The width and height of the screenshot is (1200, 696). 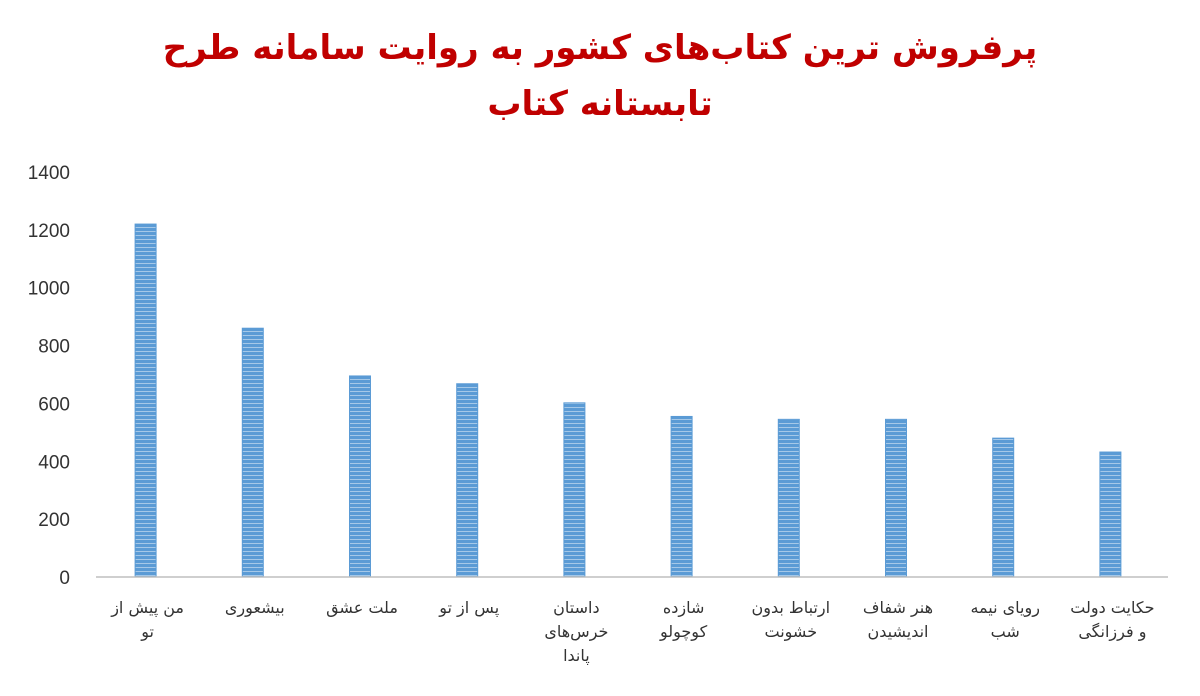 I want to click on chart-title-line-2: تابستانه کتاب, so click(x=600, y=104).